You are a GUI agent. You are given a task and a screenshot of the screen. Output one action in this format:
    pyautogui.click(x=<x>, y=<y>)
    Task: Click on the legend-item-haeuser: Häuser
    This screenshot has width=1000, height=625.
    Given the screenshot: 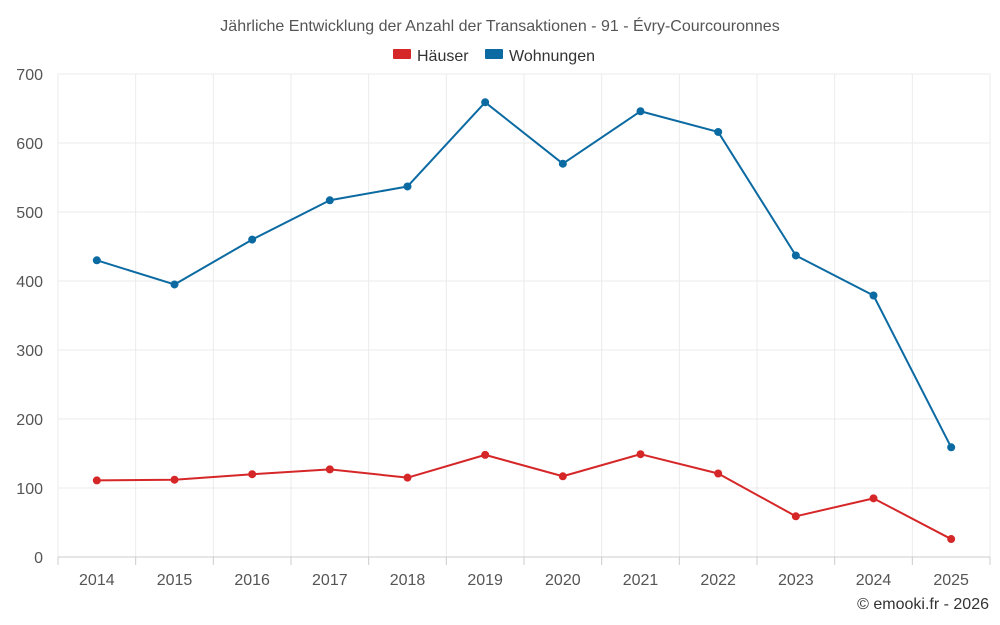 What is the action you would take?
    pyautogui.click(x=431, y=56)
    